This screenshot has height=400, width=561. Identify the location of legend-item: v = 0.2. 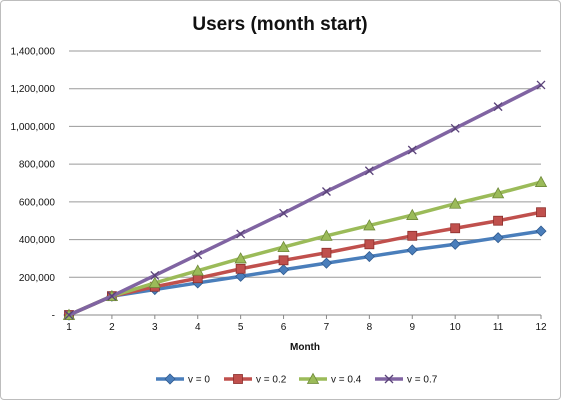
(255, 380).